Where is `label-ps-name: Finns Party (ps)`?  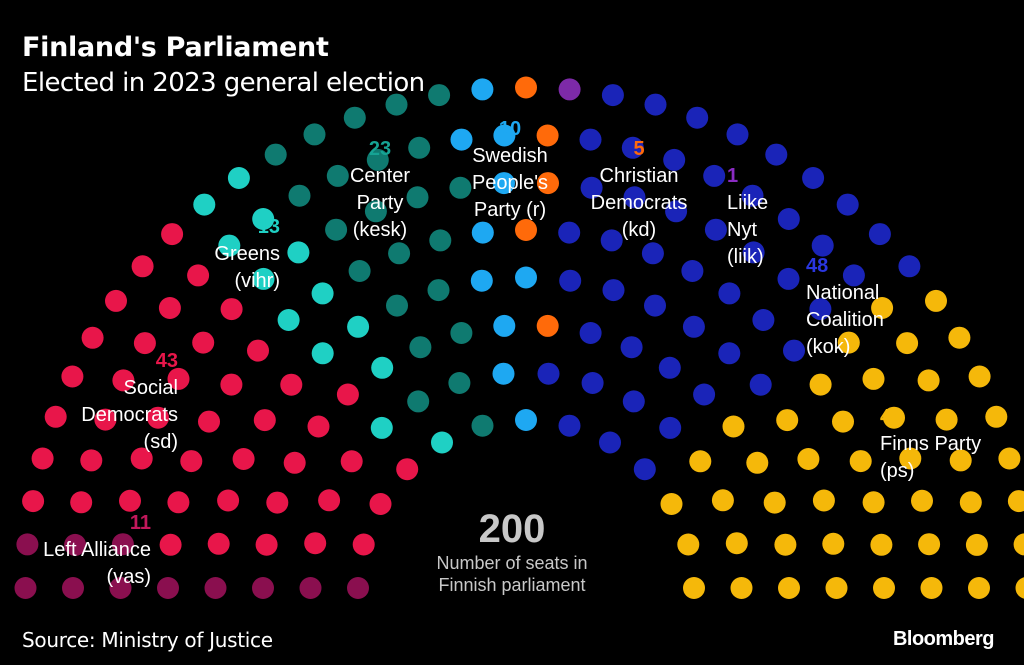
label-ps-name: Finns Party (ps) is located at coordinates (931, 457).